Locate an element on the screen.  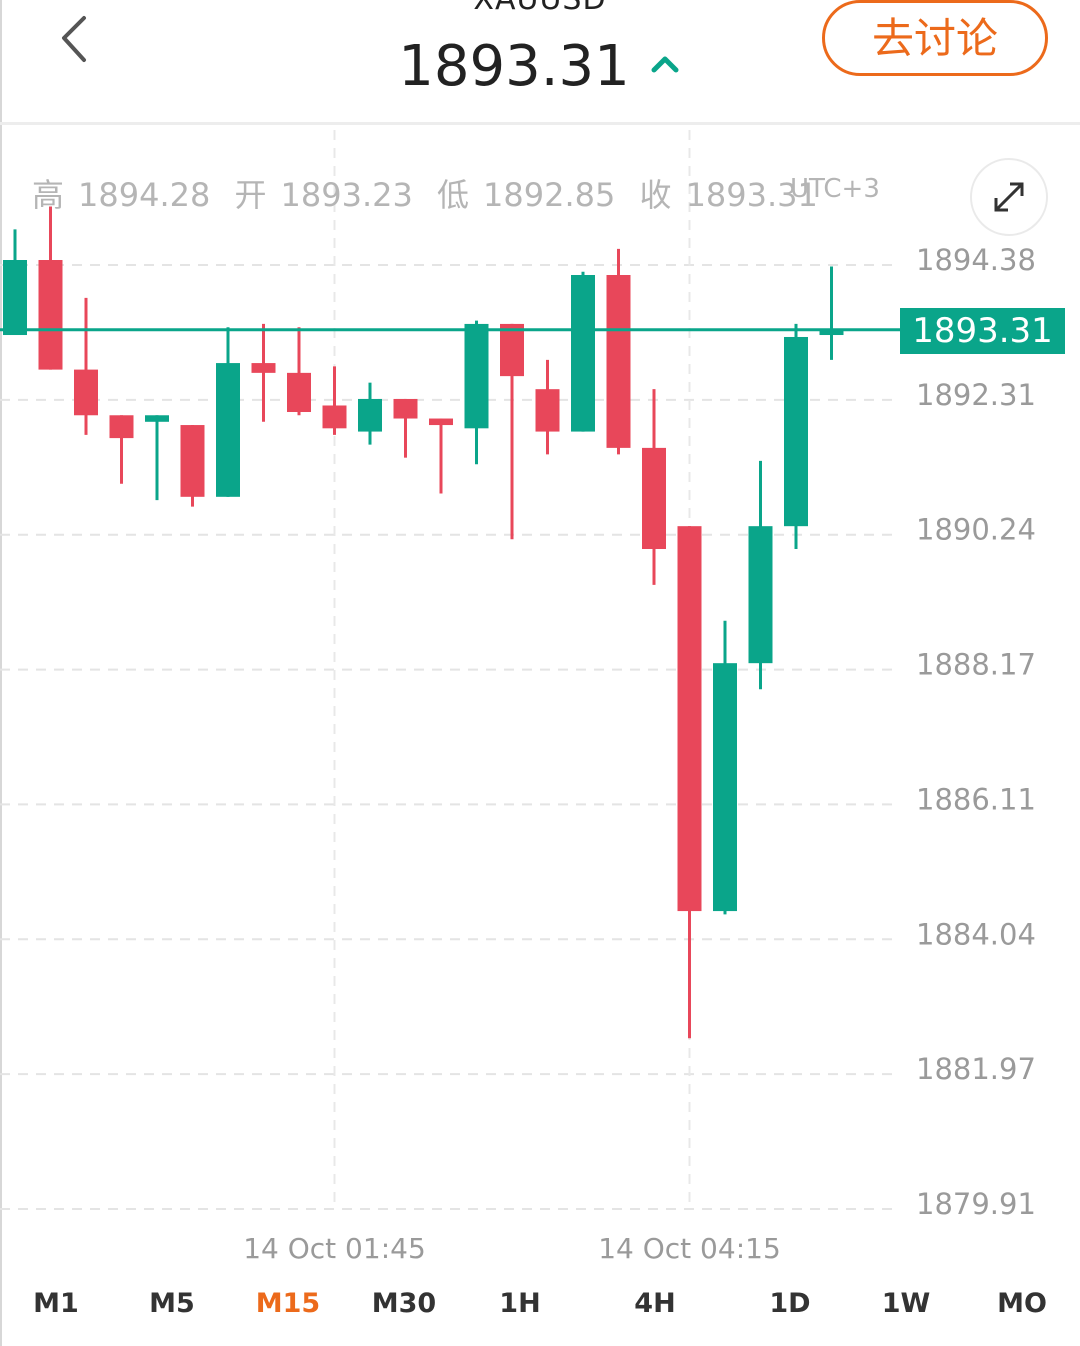
open-label: 开 is located at coordinates (250, 195).